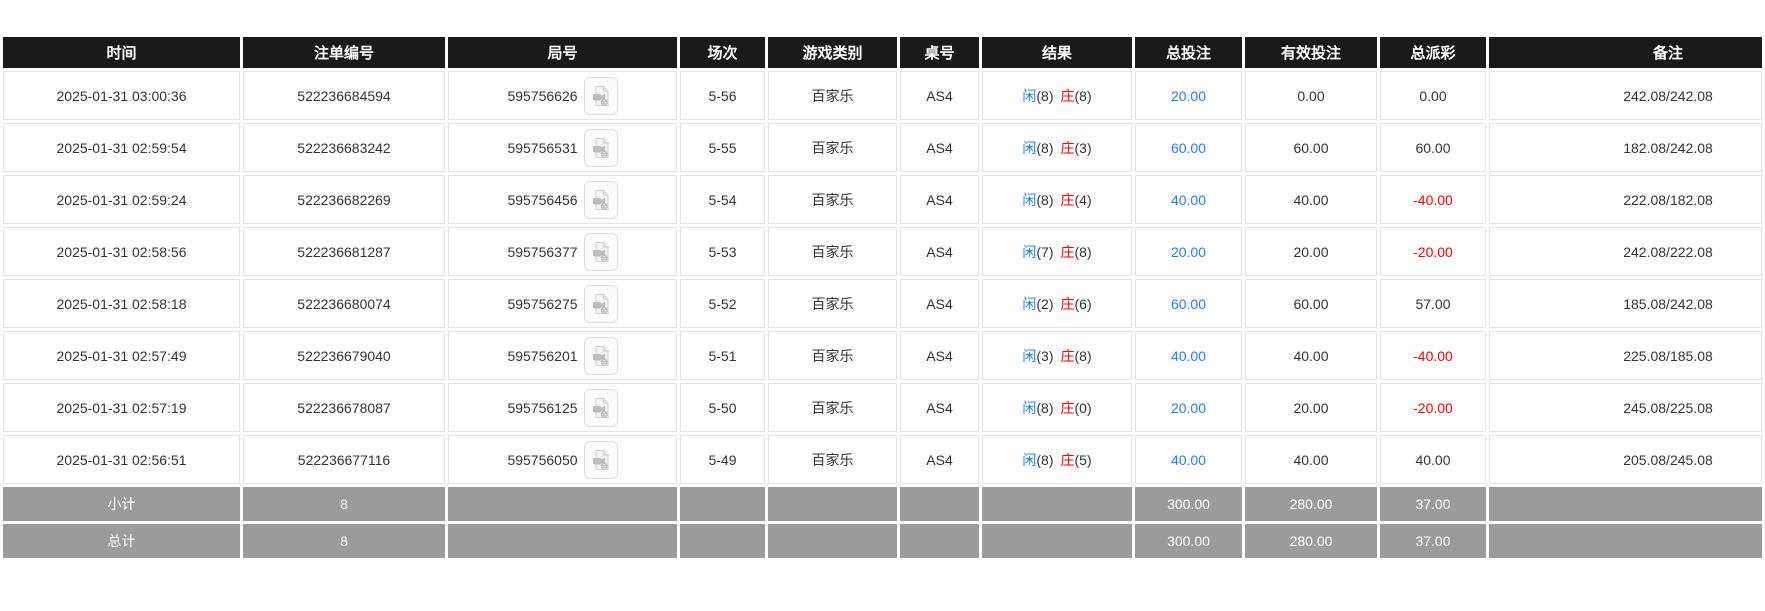 The height and width of the screenshot is (611, 1765). What do you see at coordinates (562, 199) in the screenshot?
I see `cell-round: 595756456` at bounding box center [562, 199].